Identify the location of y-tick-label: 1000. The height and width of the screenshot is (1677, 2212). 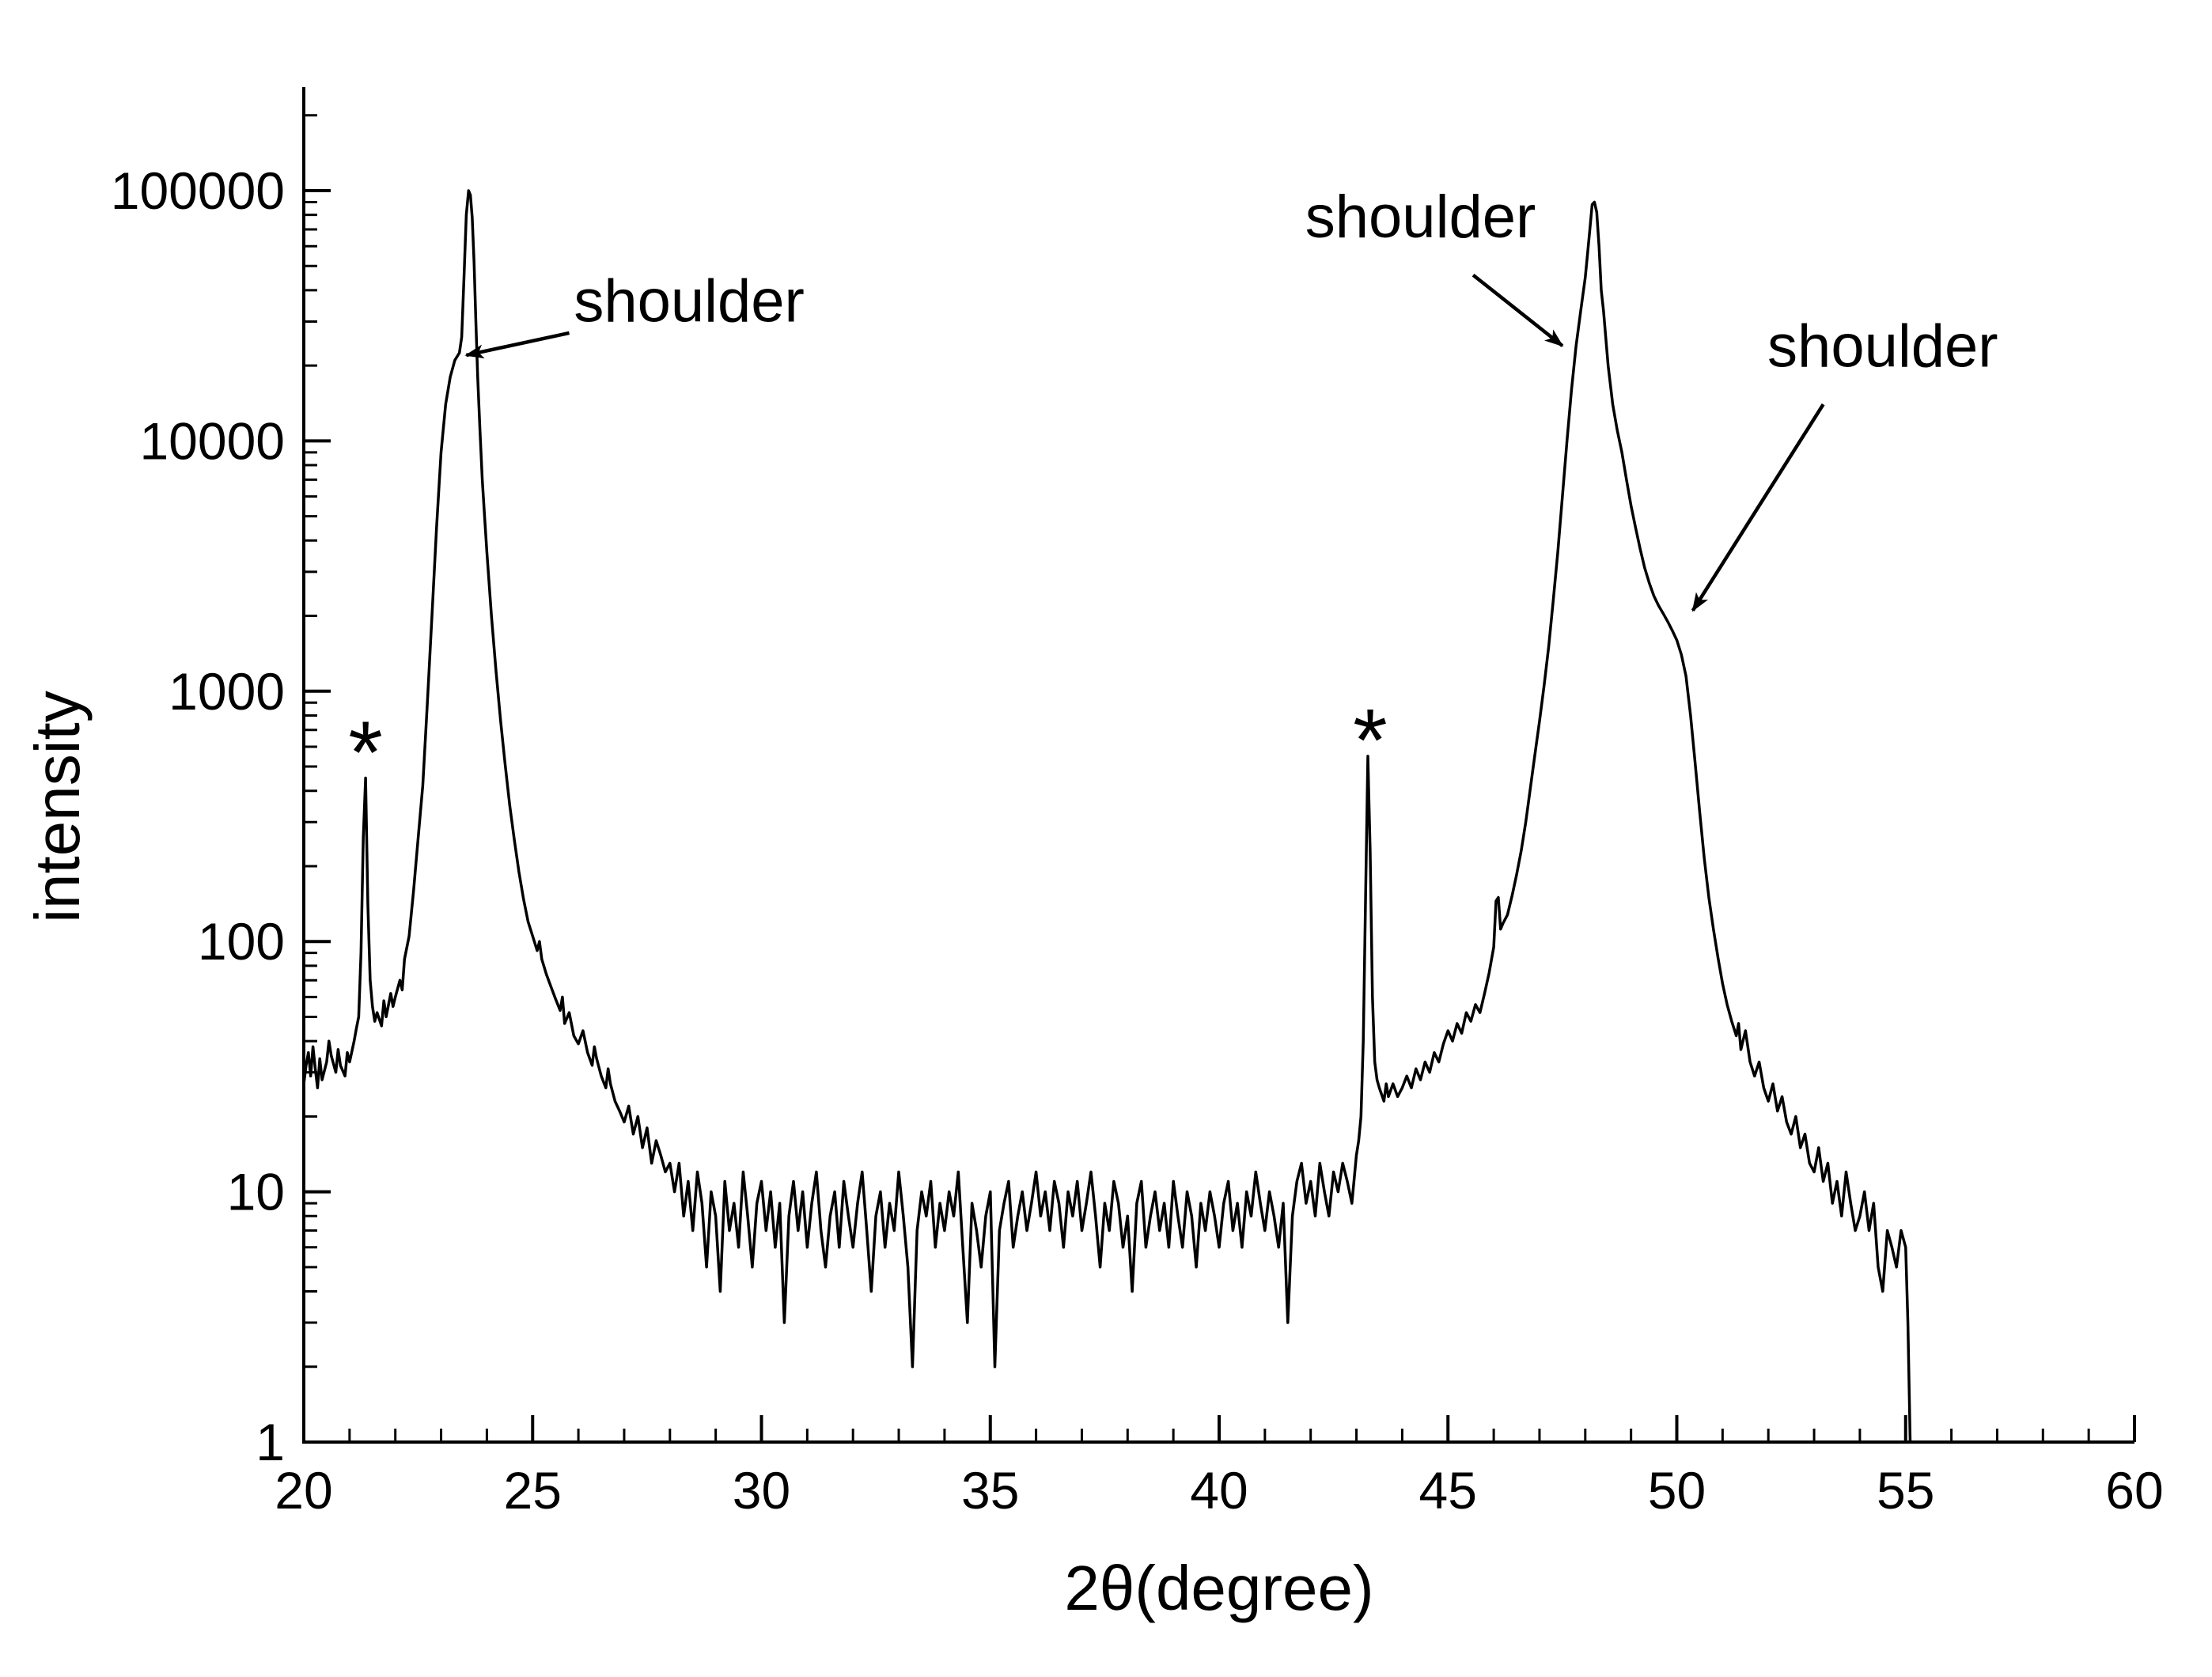
(227, 691).